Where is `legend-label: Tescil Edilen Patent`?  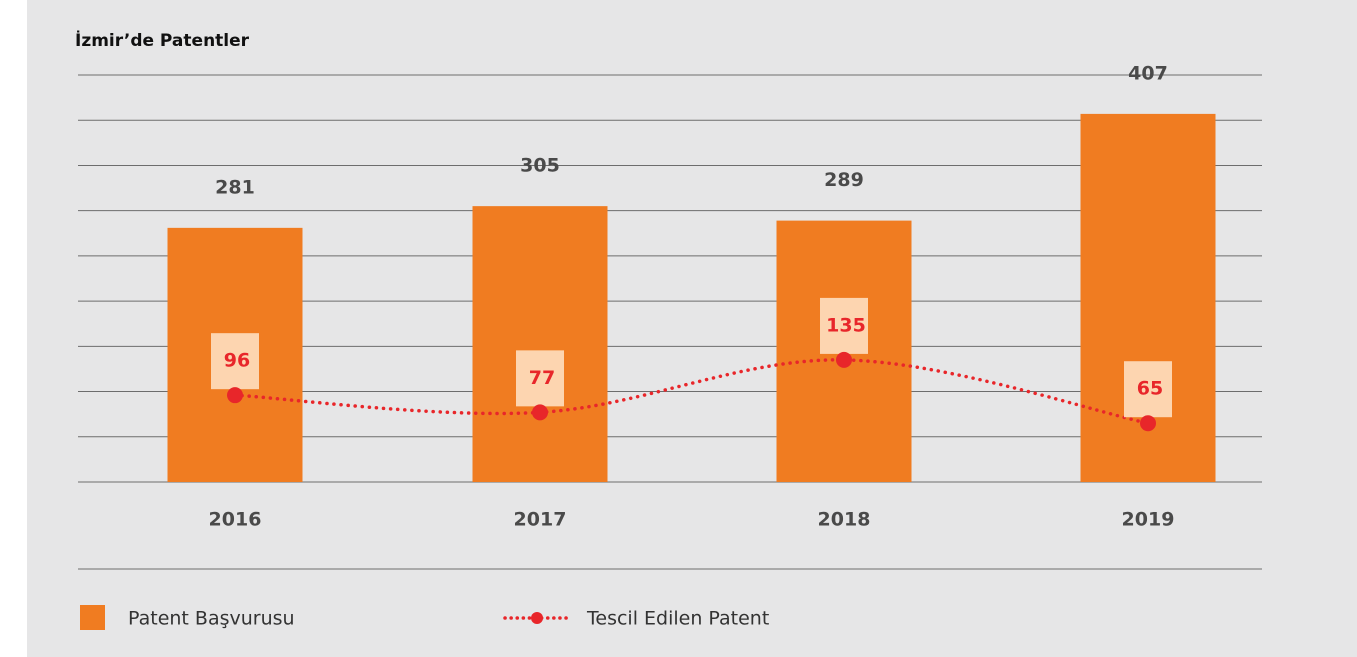
legend-label: Tescil Edilen Patent is located at coordinates (677, 619).